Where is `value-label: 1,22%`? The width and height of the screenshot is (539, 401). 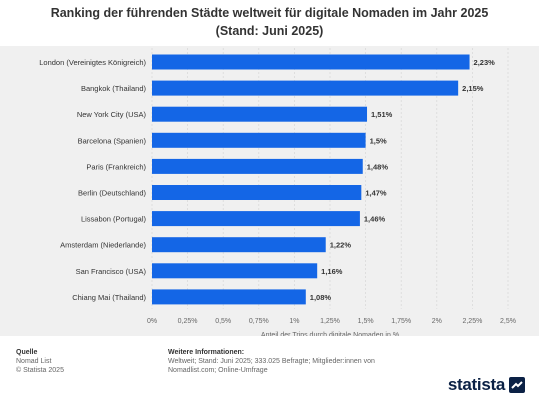 value-label: 1,22% is located at coordinates (341, 245).